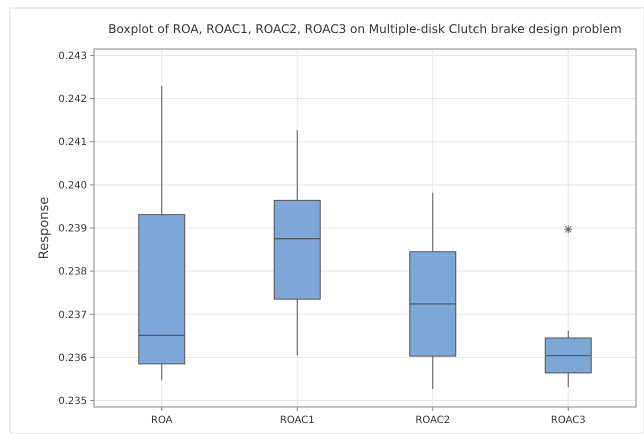  What do you see at coordinates (72, 142) in the screenshot?
I see `y-tick-label: 0.241` at bounding box center [72, 142].